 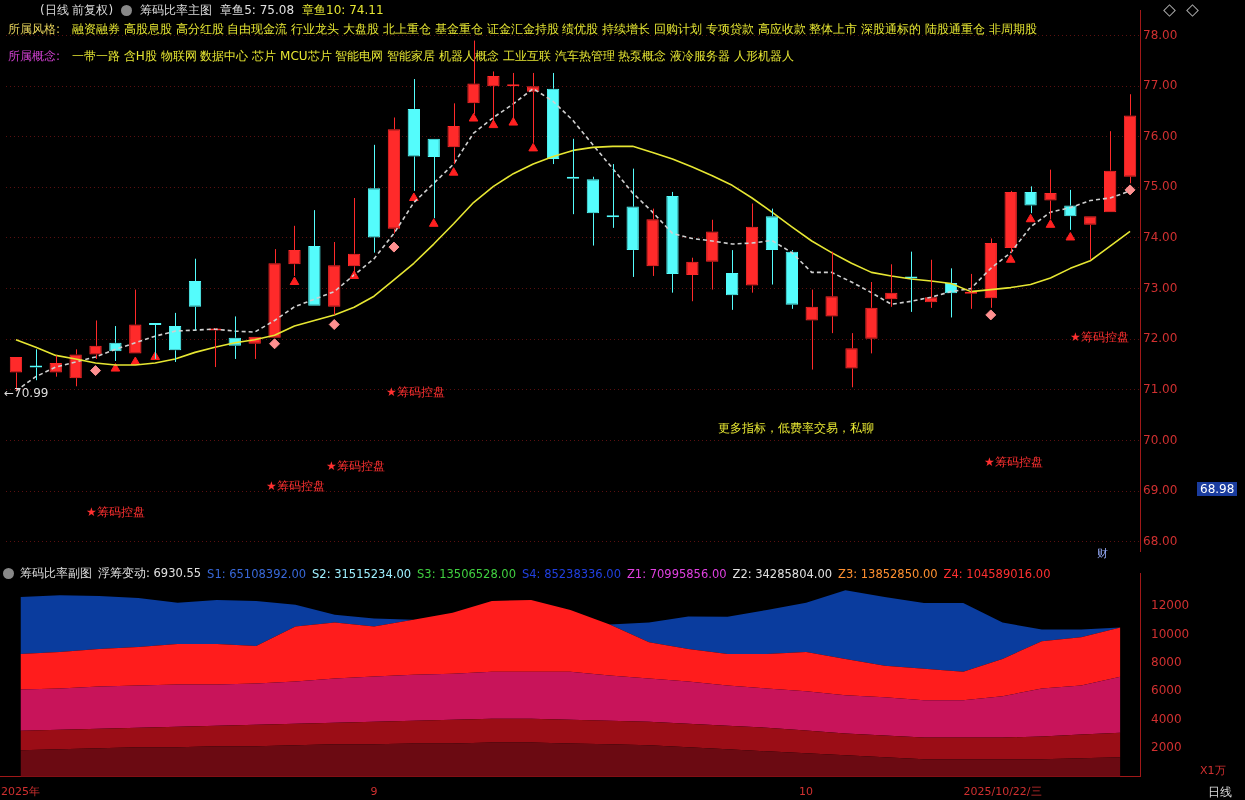 I want to click on annotation: 融资融券 高股息股 高分红股 自由现金流 行业龙头 大盘股 北上重仓 基金重仓 证金汇金持股 绩优股 持续增长 回购计划 专项贷款 高应收款 整体上市 深股通标的 陆股通重仓 非周期股, so click(x=554, y=29).